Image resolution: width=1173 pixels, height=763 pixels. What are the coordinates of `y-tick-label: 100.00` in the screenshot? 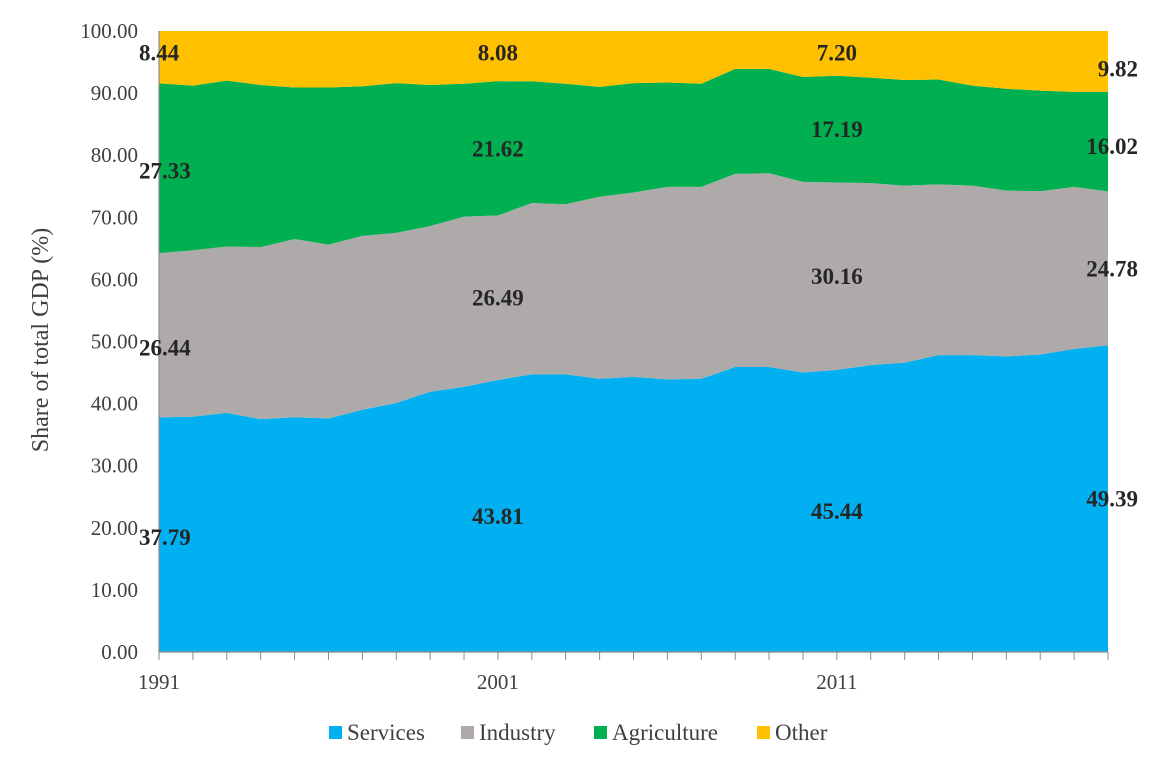 It's located at (109, 31).